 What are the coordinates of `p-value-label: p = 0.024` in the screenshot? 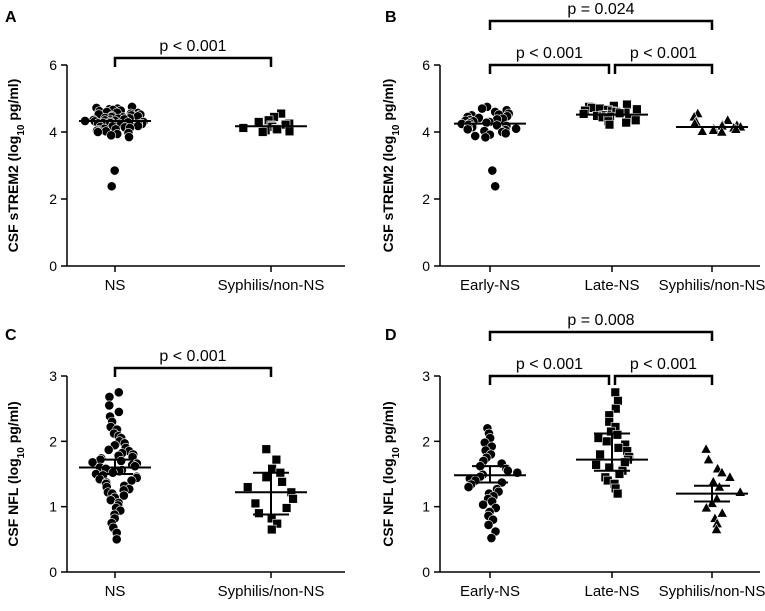 It's located at (600, 9).